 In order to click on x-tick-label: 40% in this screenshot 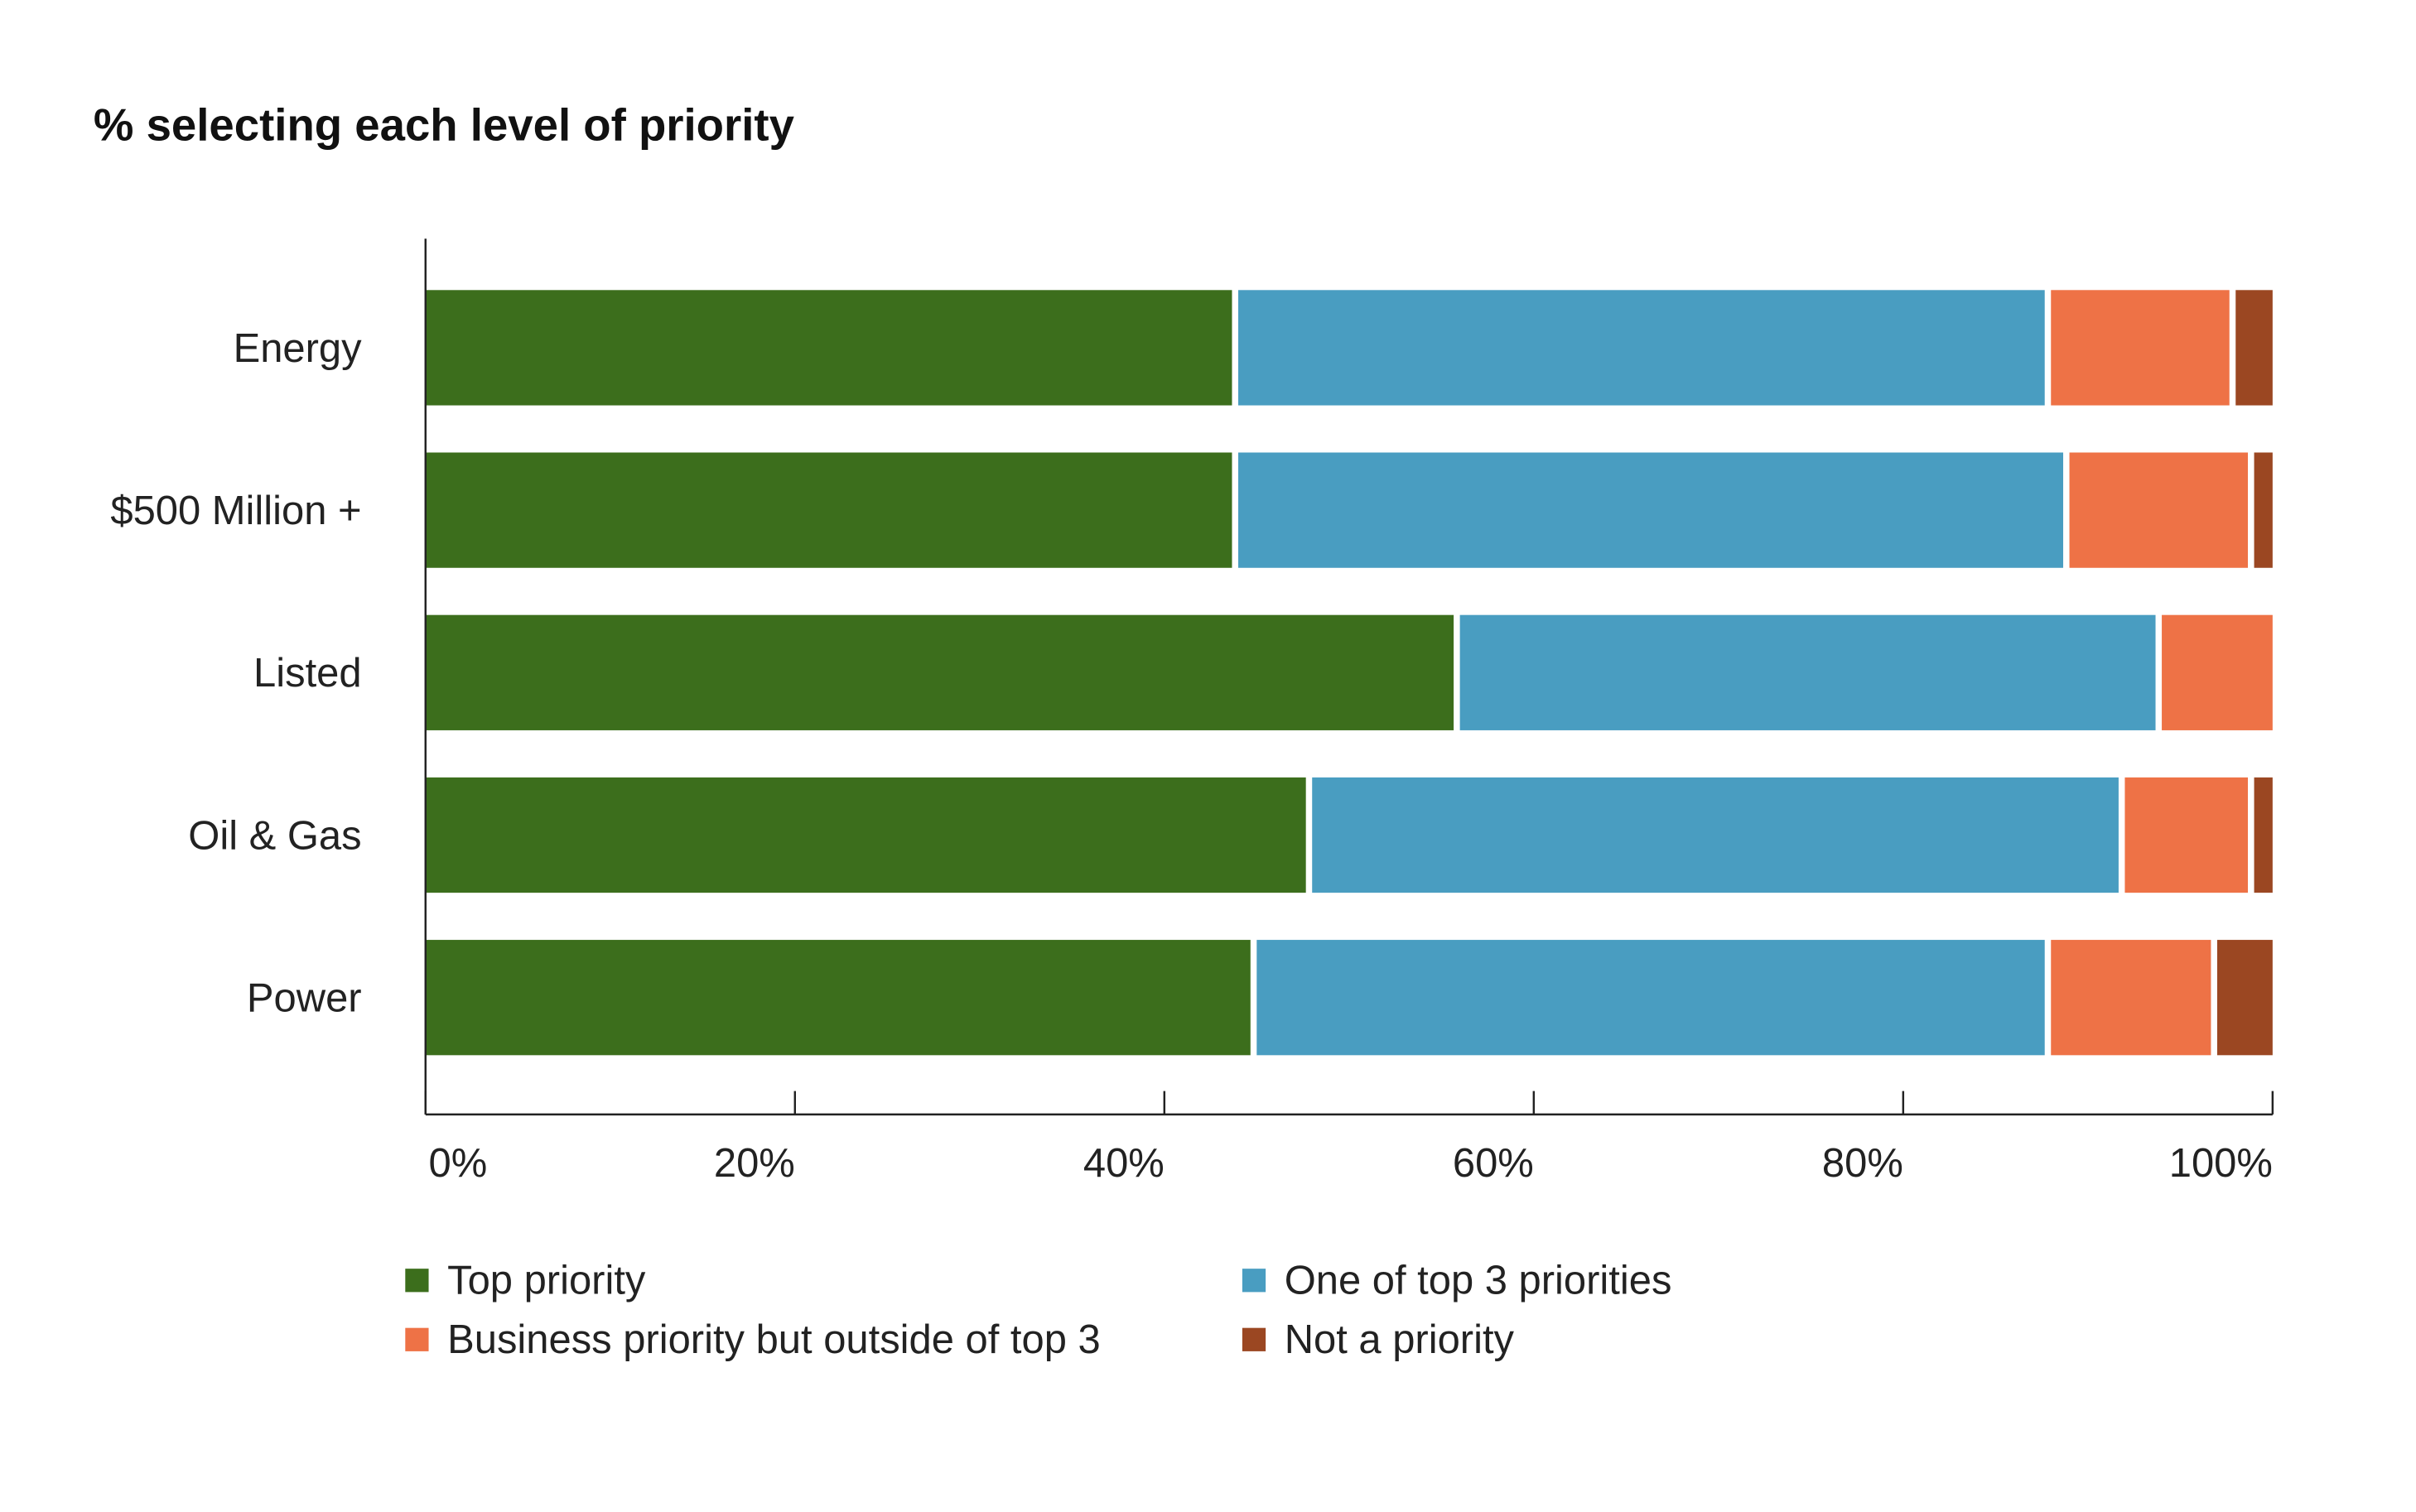, I will do `click(1124, 1163)`.